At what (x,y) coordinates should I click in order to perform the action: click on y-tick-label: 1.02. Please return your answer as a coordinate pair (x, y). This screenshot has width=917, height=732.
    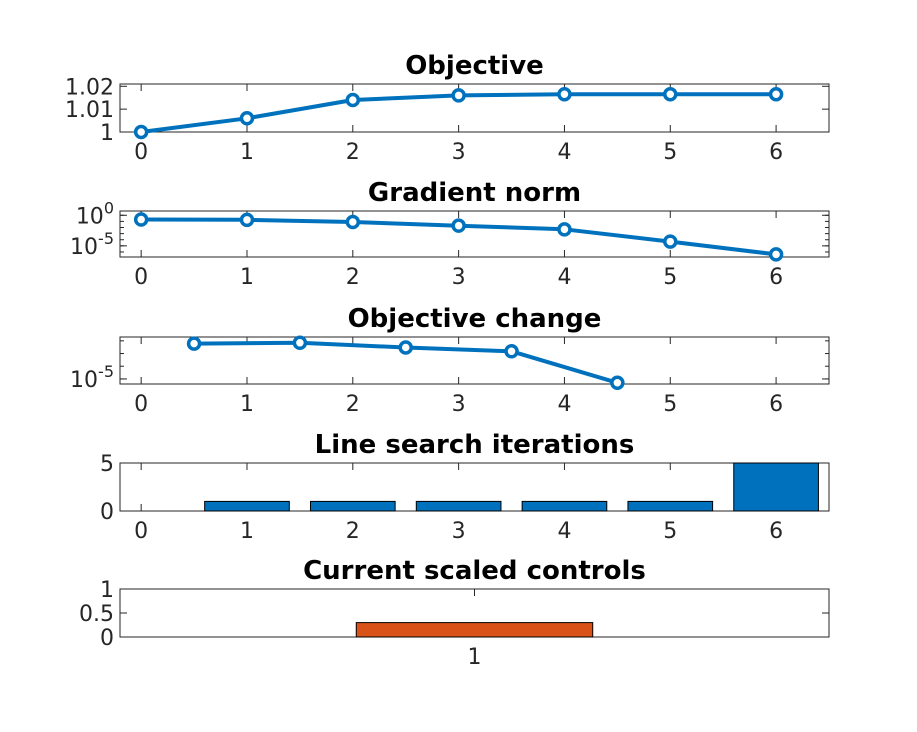
    Looking at the image, I should click on (89, 87).